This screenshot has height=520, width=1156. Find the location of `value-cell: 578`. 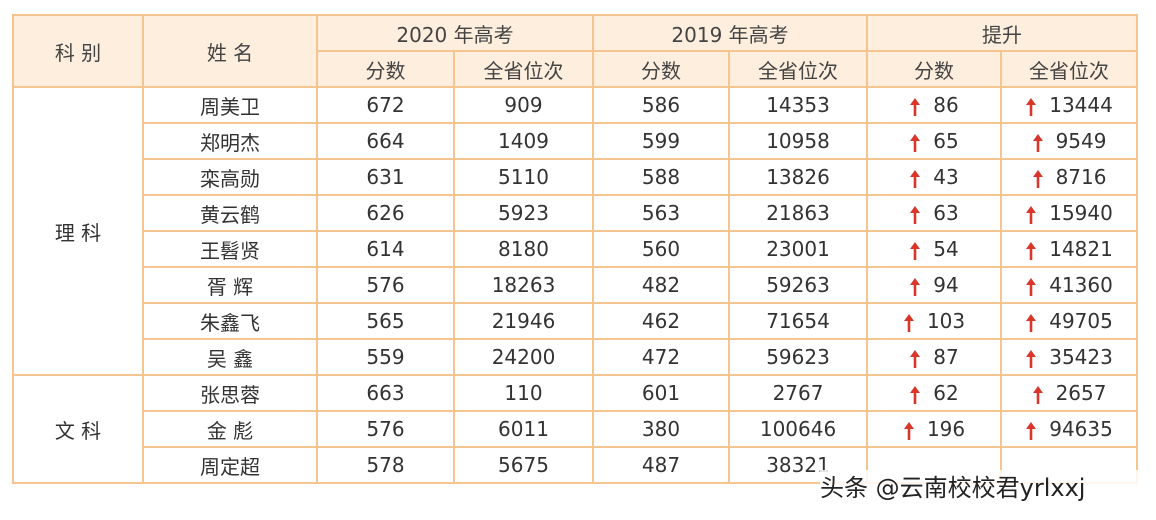

value-cell: 578 is located at coordinates (385, 465).